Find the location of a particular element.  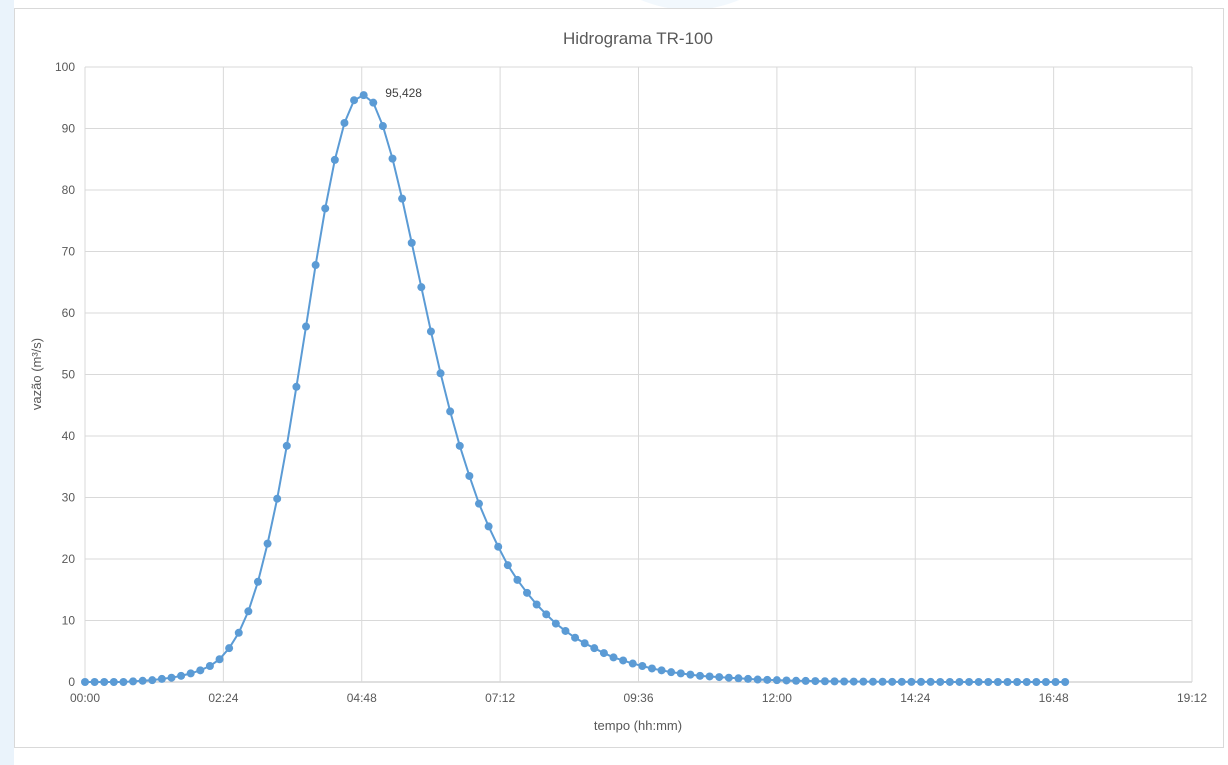

x-tick-label: 09:36 is located at coordinates (638, 698).